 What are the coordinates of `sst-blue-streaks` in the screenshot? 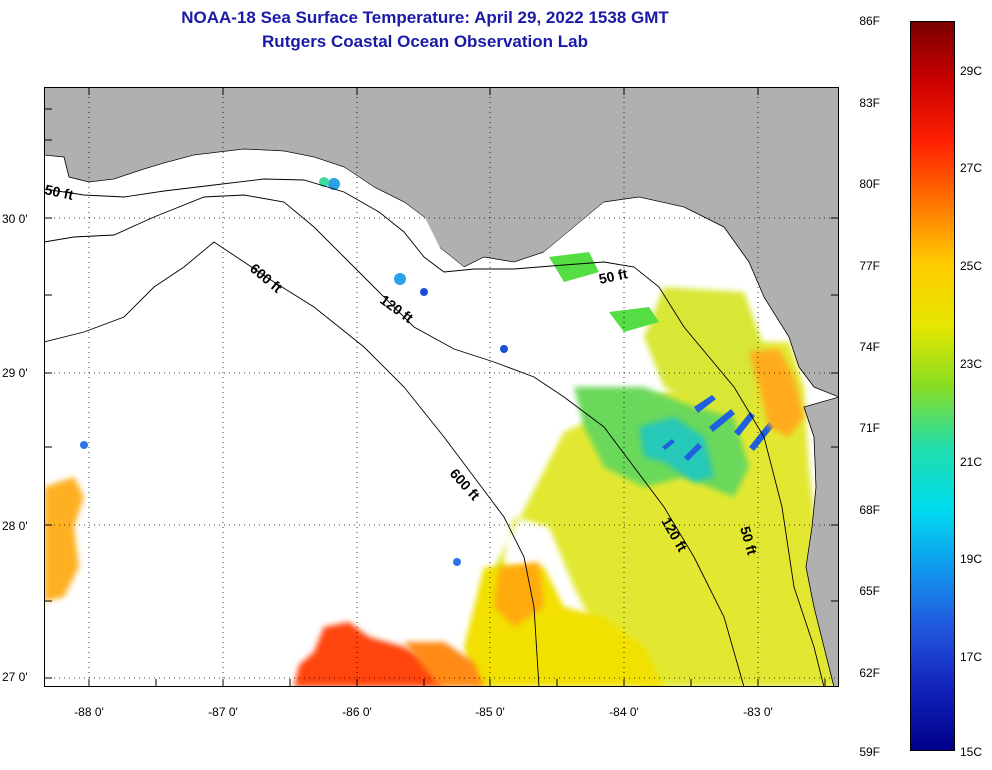 It's located at (718, 428).